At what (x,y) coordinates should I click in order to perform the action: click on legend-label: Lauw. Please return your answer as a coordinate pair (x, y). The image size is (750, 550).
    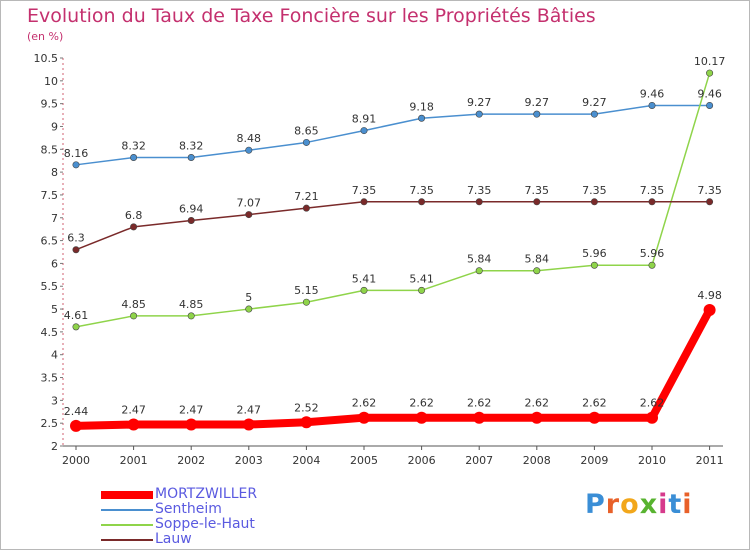
    Looking at the image, I should click on (173, 539).